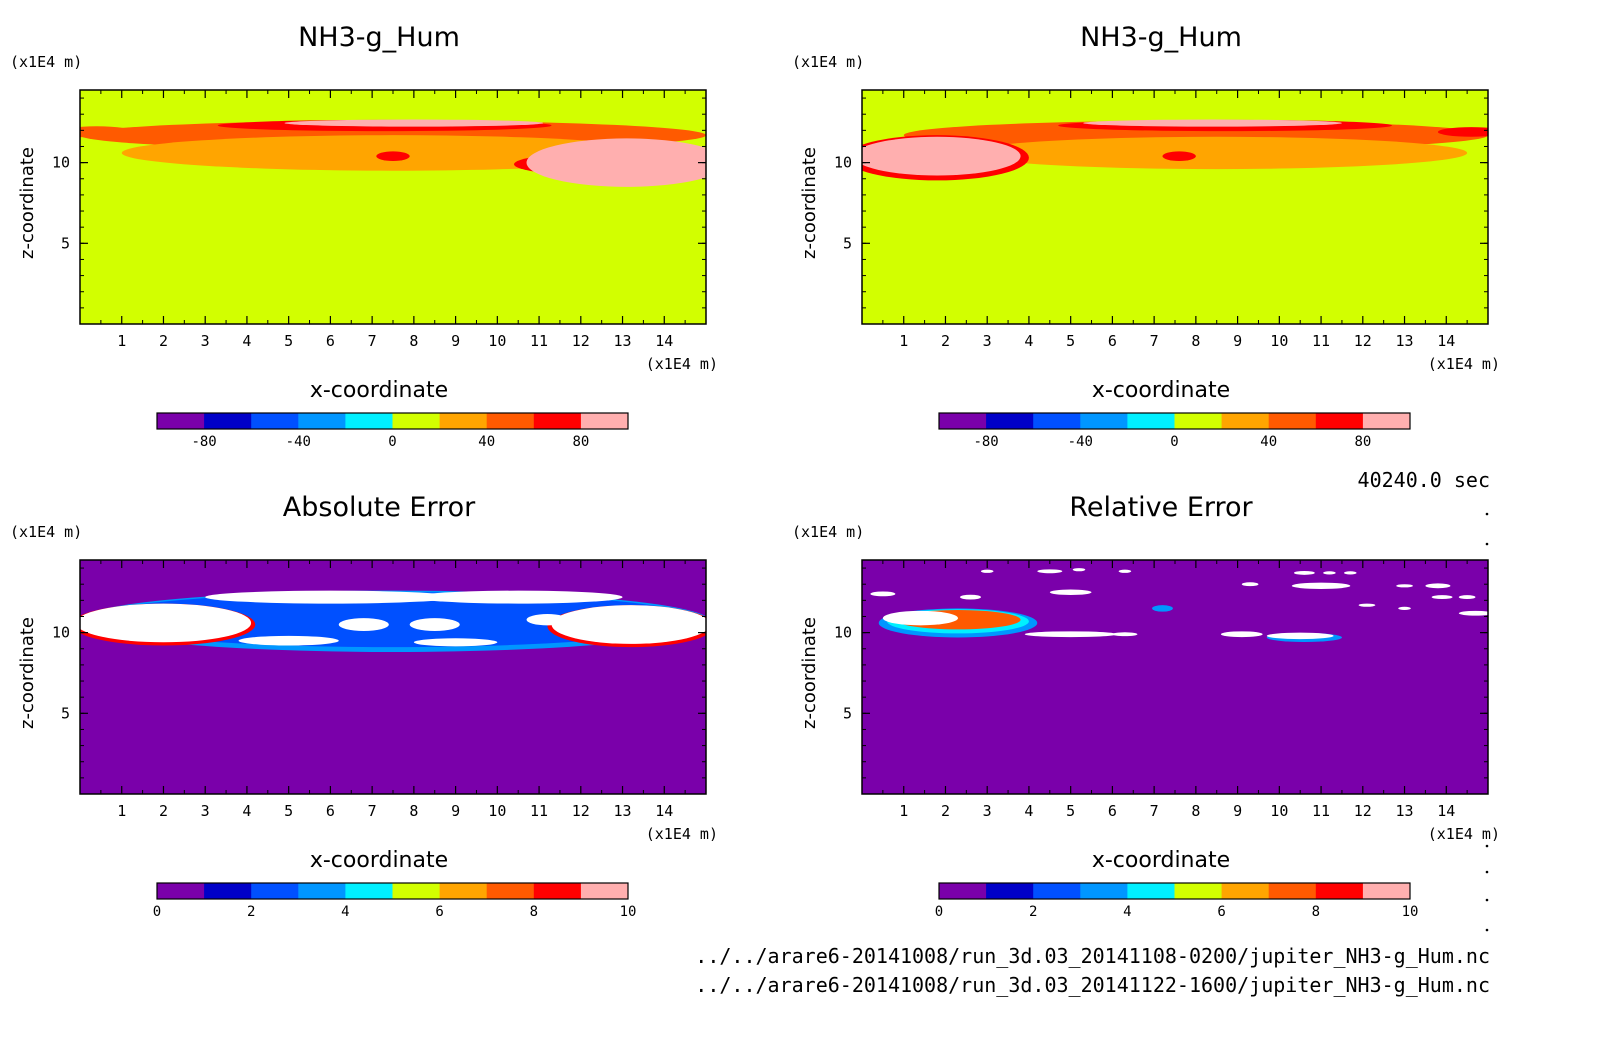 This screenshot has width=1604, height=1054. Describe the element at coordinates (1410, 912) in the screenshot. I see `colorbar-tick-label: 10` at that location.